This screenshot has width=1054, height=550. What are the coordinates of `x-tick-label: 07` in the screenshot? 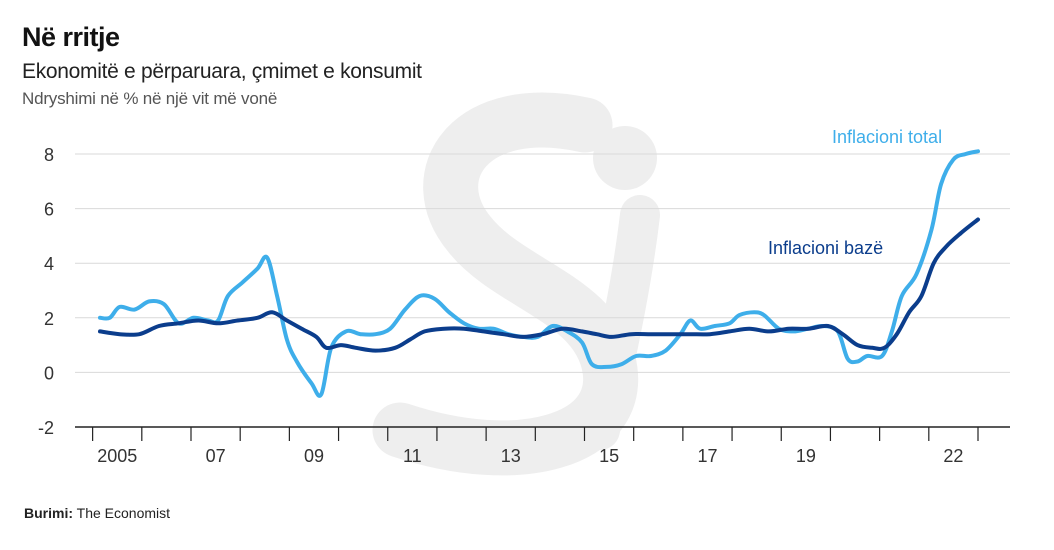 It's located at (216, 456).